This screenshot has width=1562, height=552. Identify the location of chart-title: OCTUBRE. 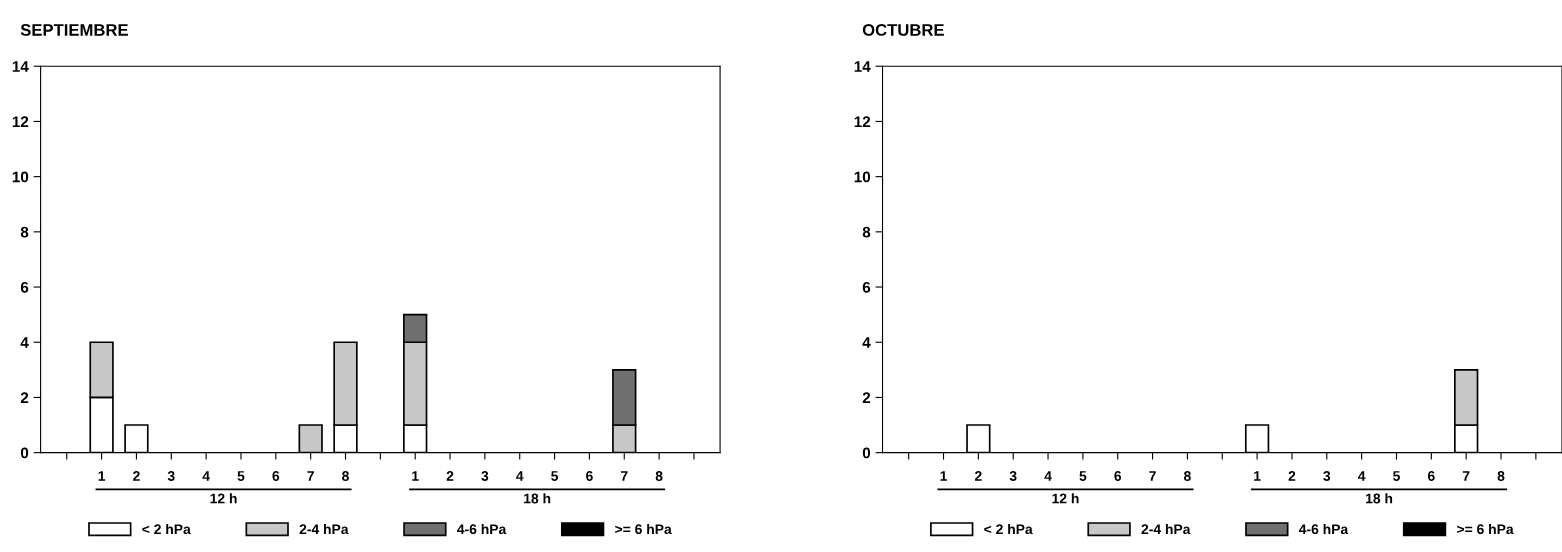
(903, 30).